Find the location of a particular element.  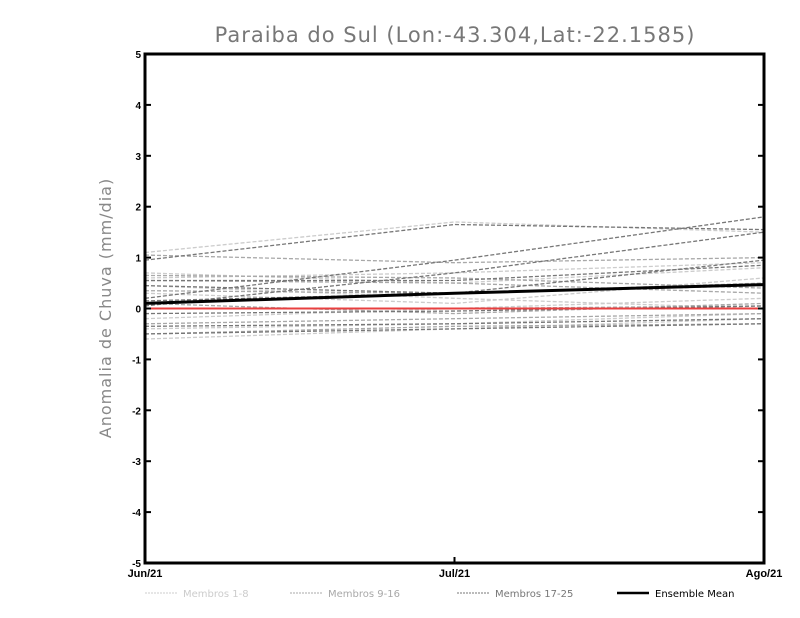

ensemble-mean-line is located at coordinates (454, 294).